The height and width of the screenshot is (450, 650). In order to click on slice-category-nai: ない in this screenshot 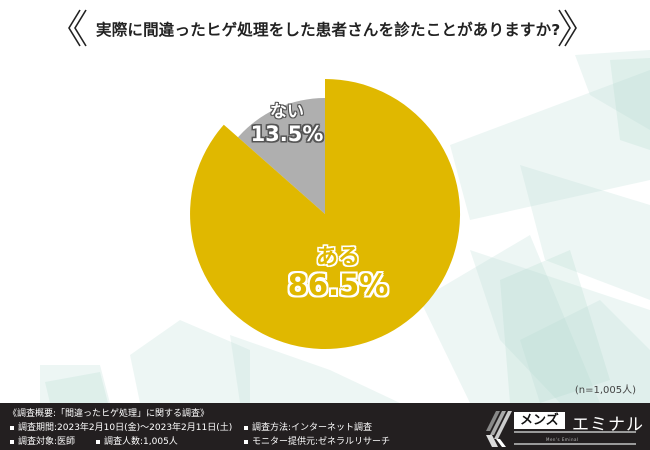, I will do `click(287, 112)`.